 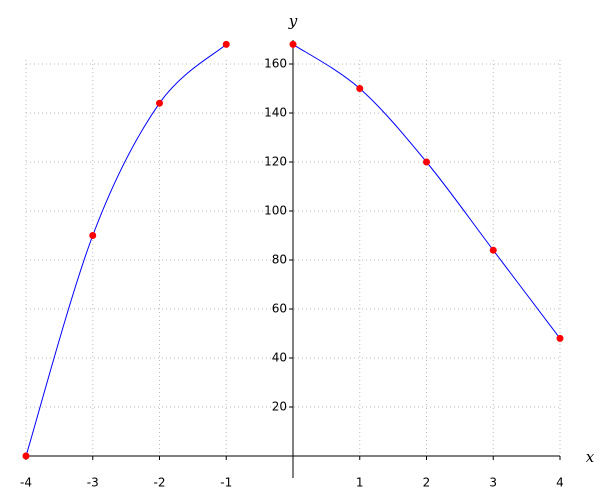 I want to click on y-tick-label: 120, so click(x=275, y=162).